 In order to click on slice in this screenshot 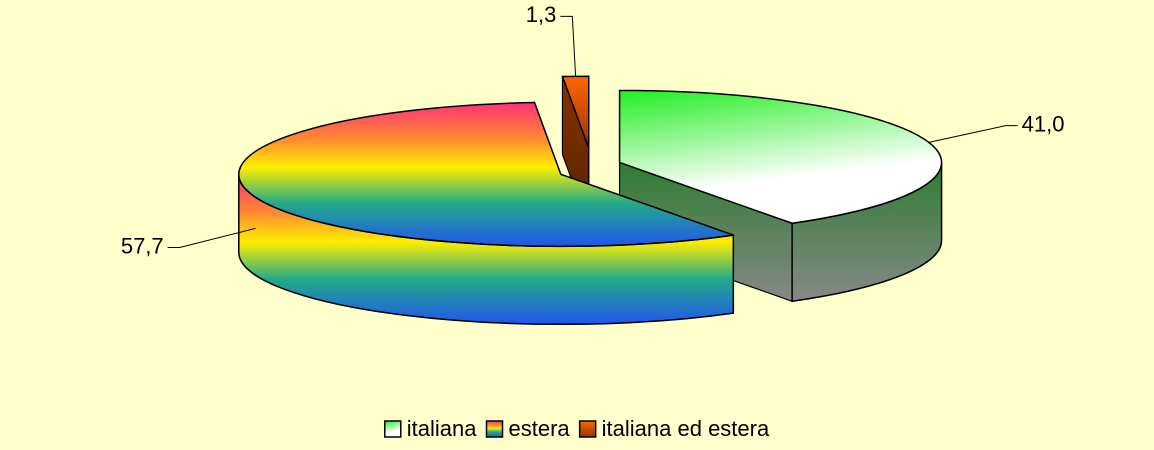, I will do `click(486, 174)`.